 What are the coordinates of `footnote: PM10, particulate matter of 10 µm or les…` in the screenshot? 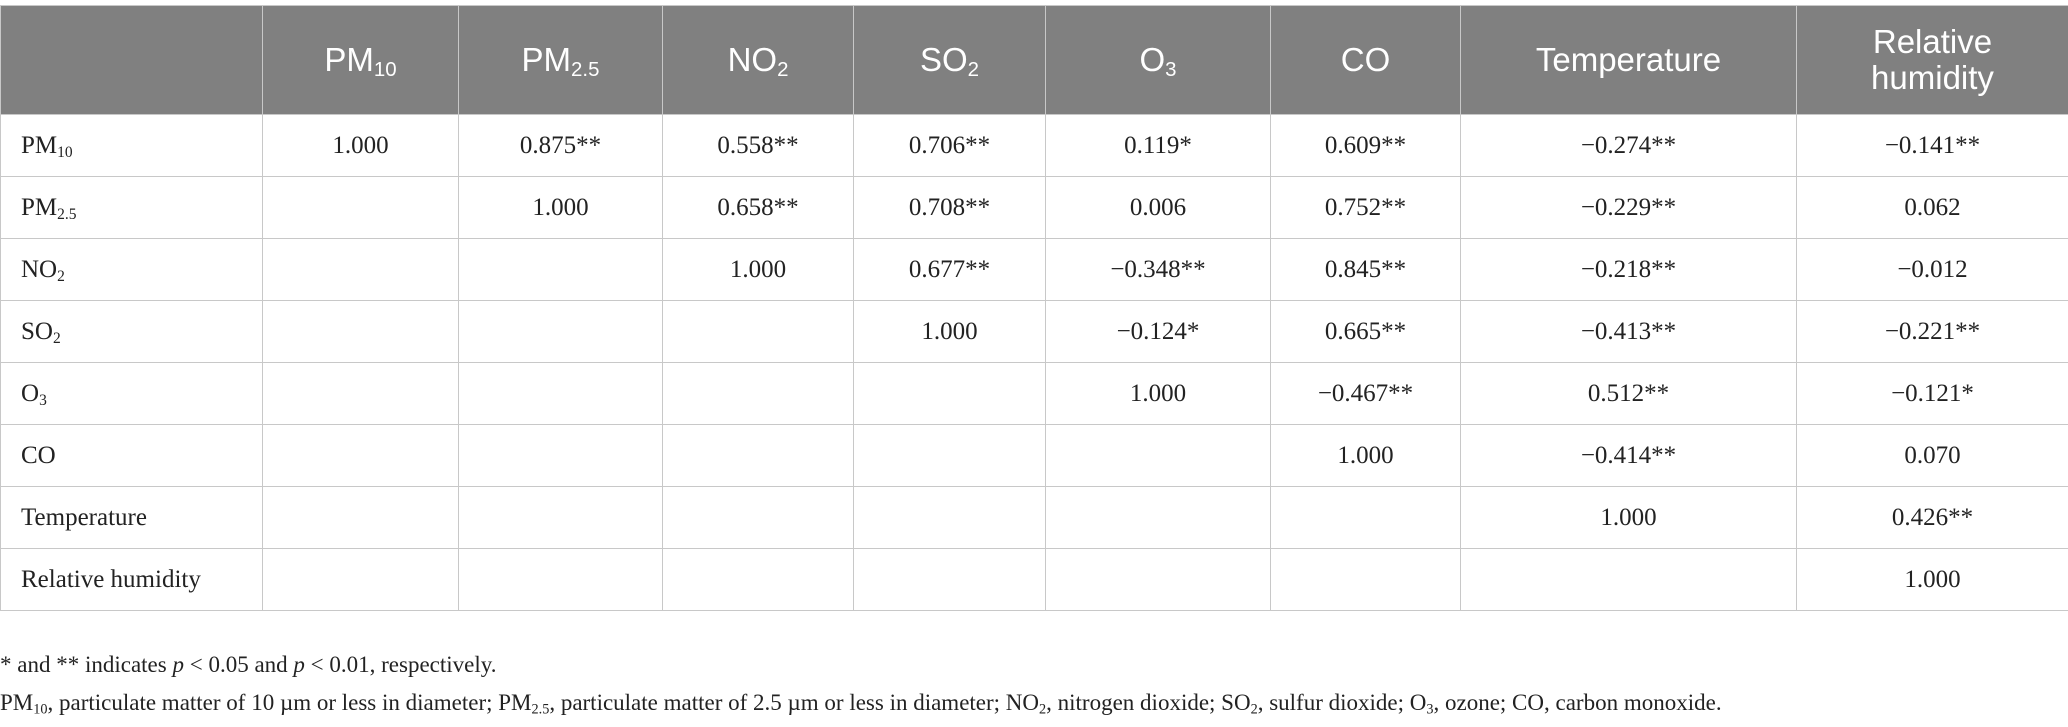 It's located at (861, 703).